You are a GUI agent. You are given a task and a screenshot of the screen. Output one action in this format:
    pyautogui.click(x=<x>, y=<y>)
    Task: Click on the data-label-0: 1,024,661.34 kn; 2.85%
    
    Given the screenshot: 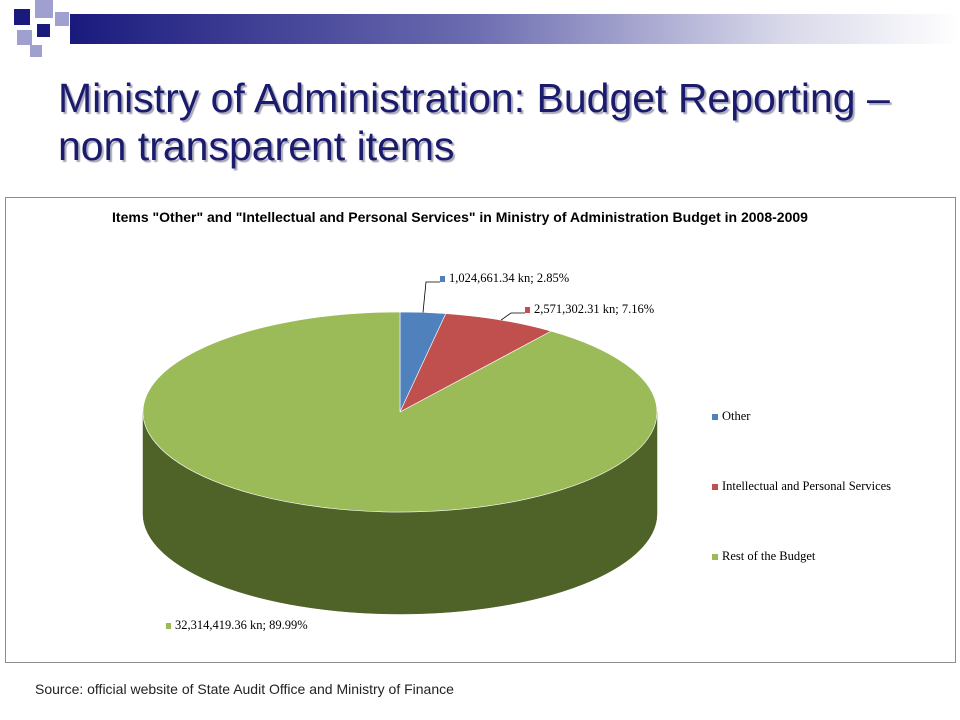 What is the action you would take?
    pyautogui.click(x=509, y=278)
    